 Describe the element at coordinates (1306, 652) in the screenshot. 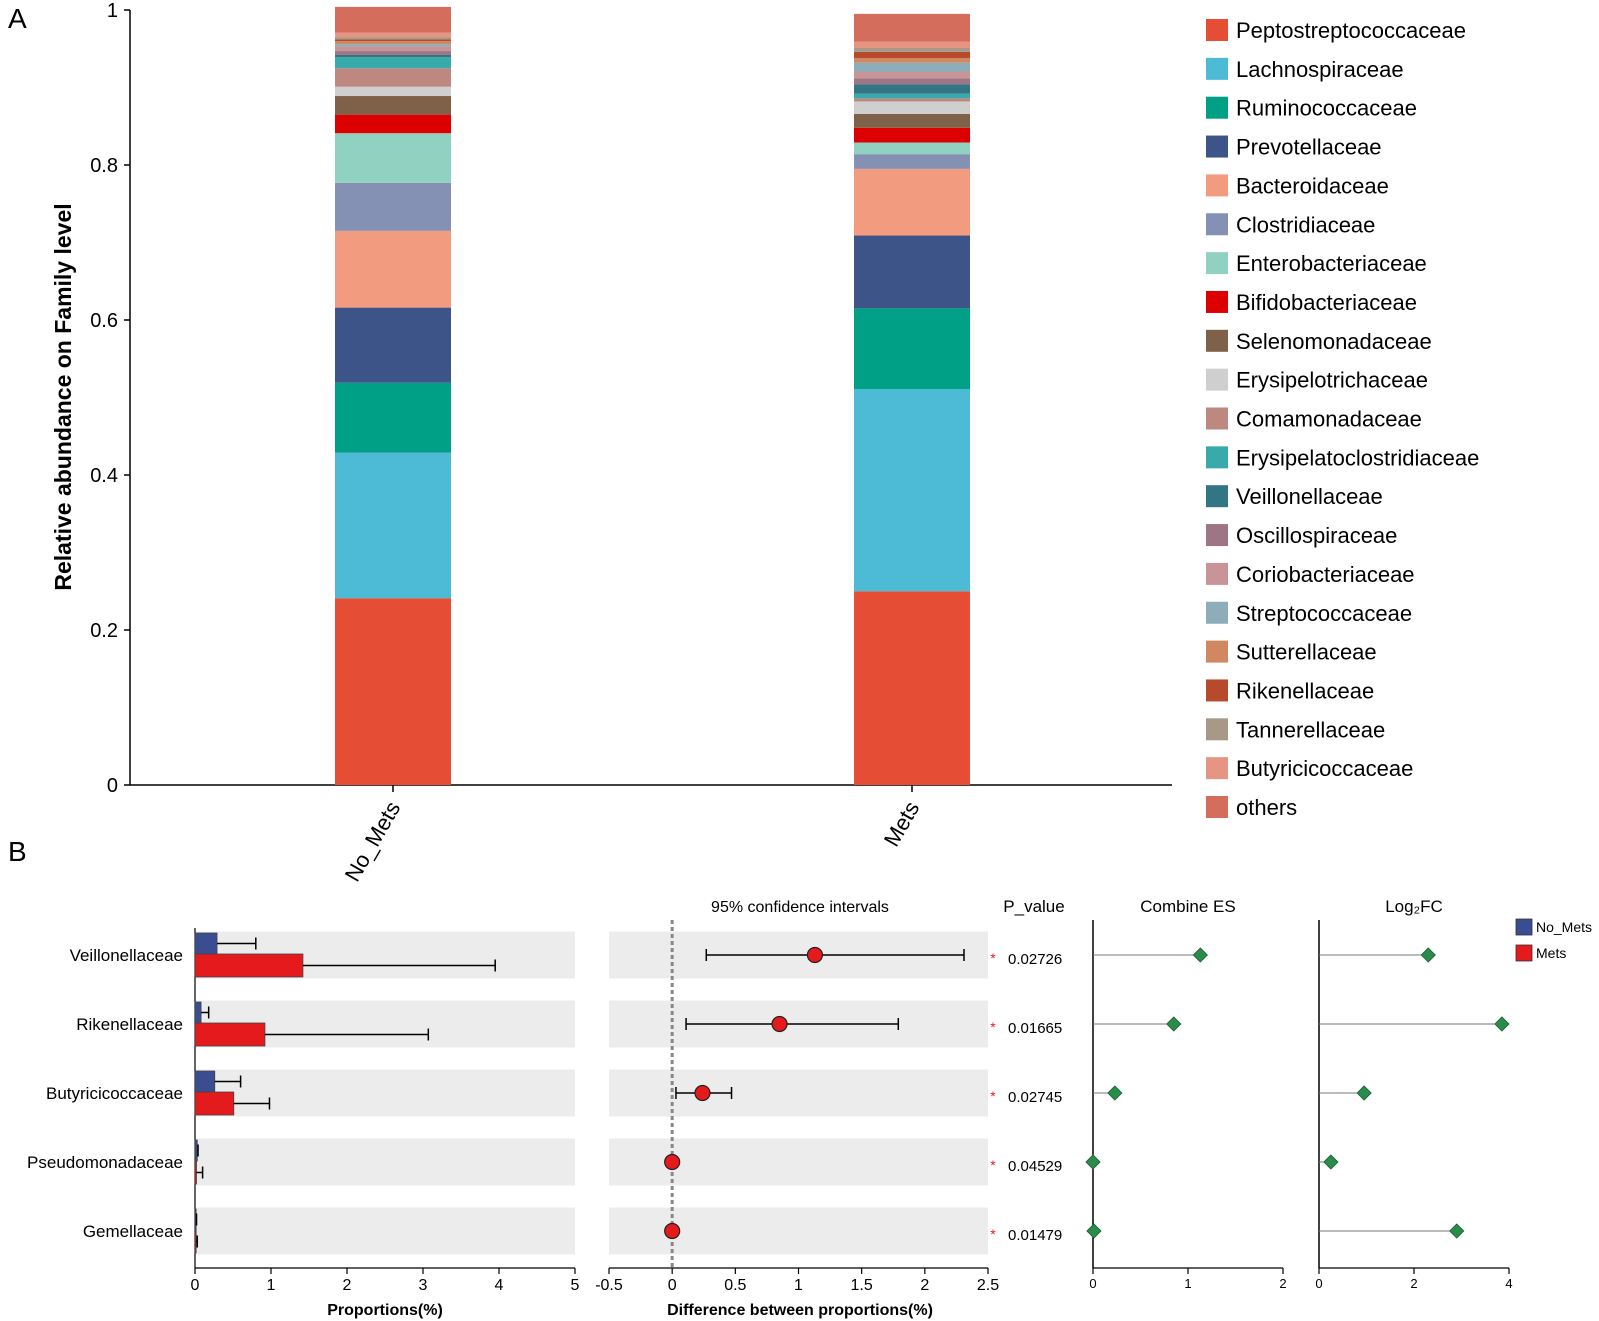

I see `legend-label: Sutterellaceae` at that location.